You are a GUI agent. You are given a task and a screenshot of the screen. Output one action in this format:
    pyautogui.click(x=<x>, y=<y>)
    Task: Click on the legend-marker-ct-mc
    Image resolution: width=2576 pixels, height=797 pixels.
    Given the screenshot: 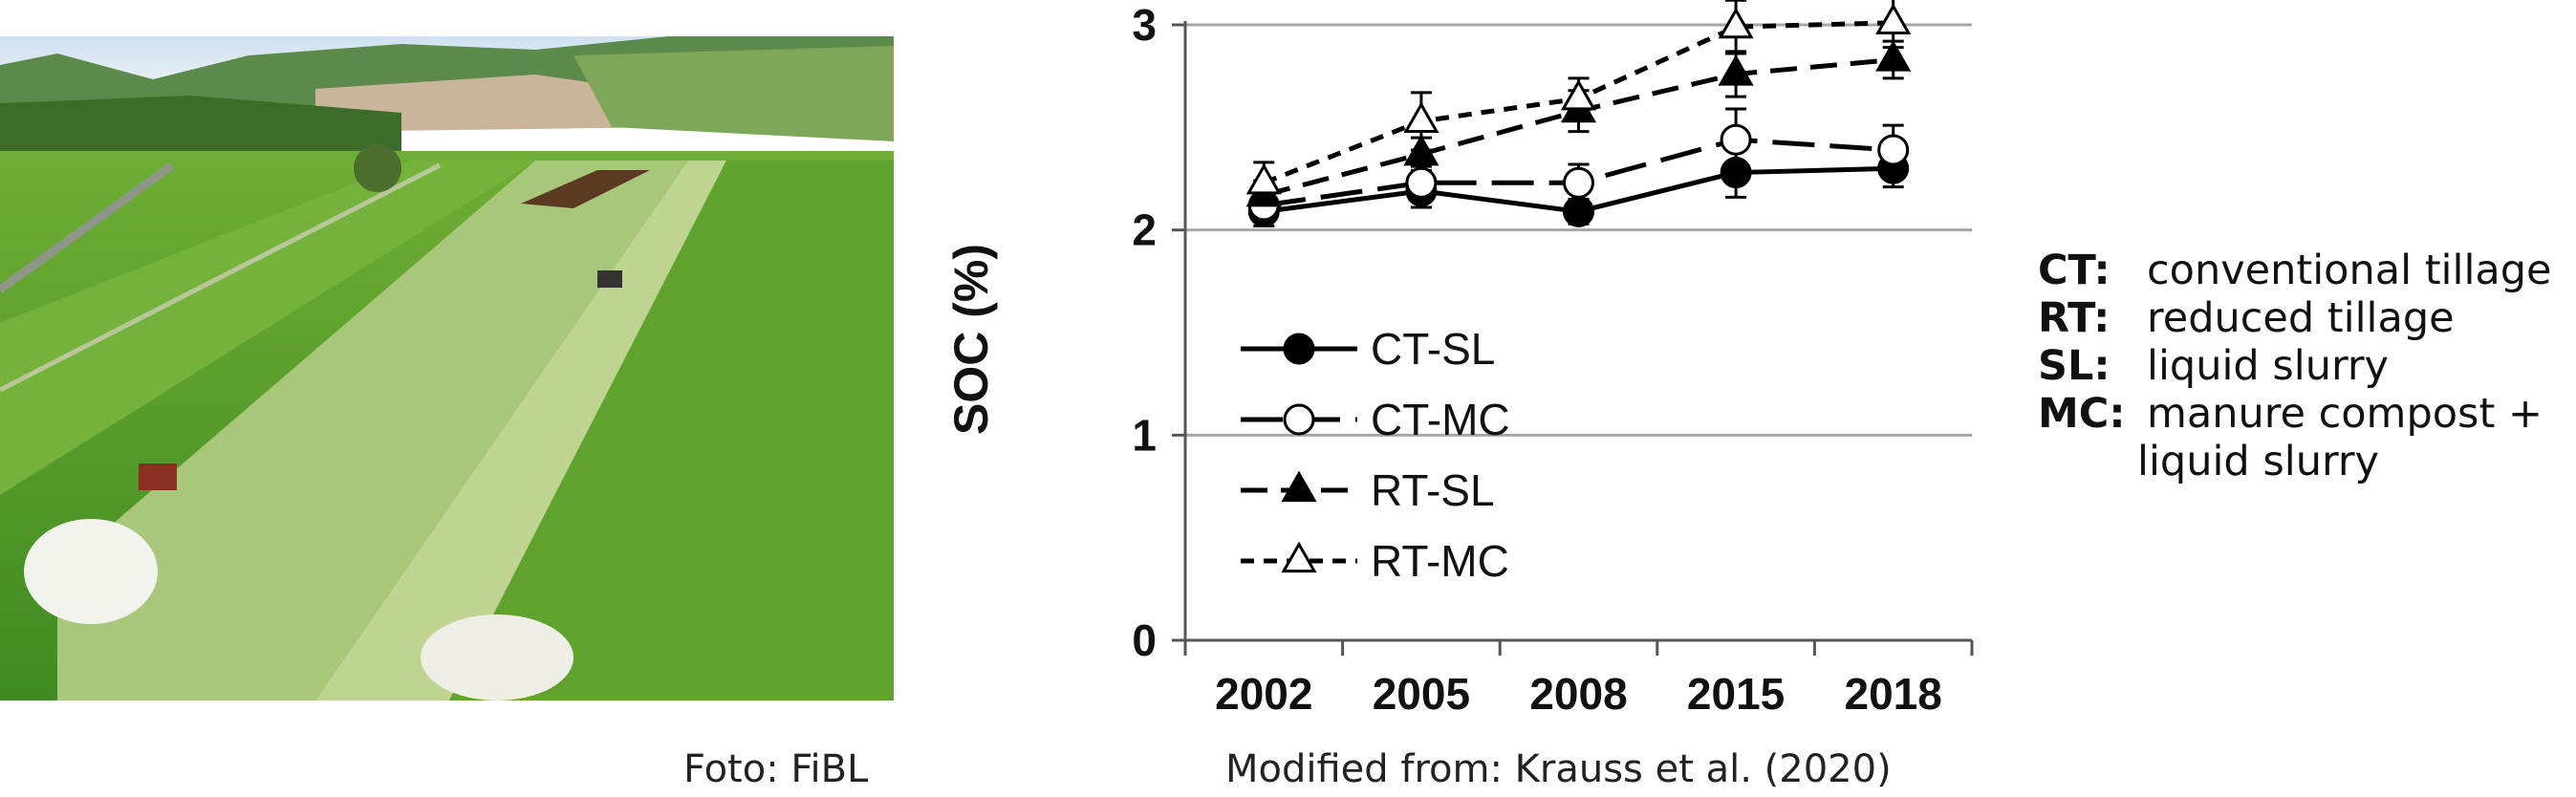 What is the action you would take?
    pyautogui.click(x=1299, y=420)
    